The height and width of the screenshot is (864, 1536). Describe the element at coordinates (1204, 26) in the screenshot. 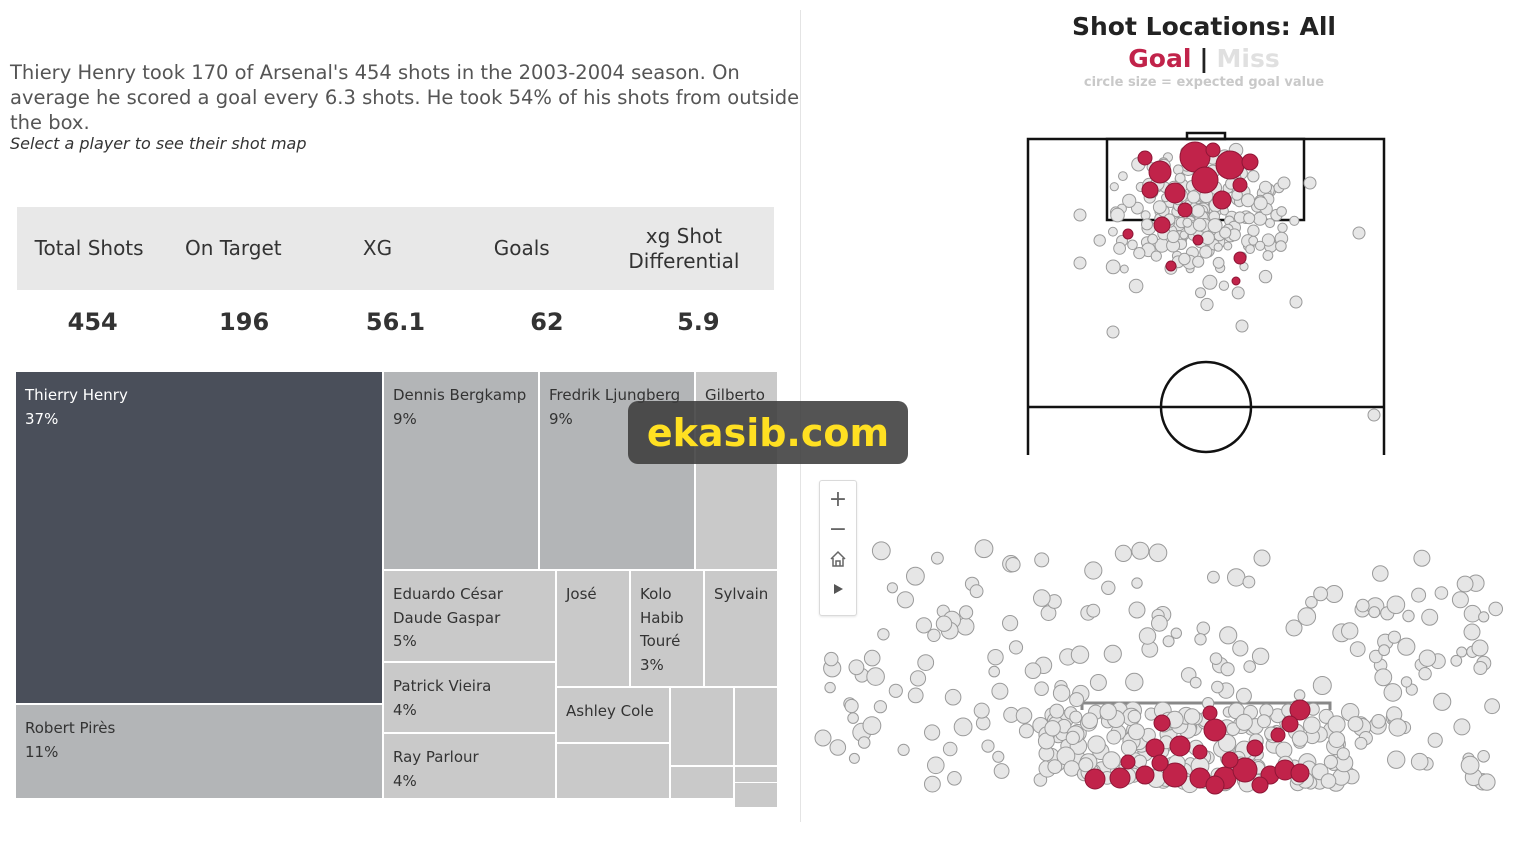

I see `shot-map-title: Shot Locations: All` at that location.